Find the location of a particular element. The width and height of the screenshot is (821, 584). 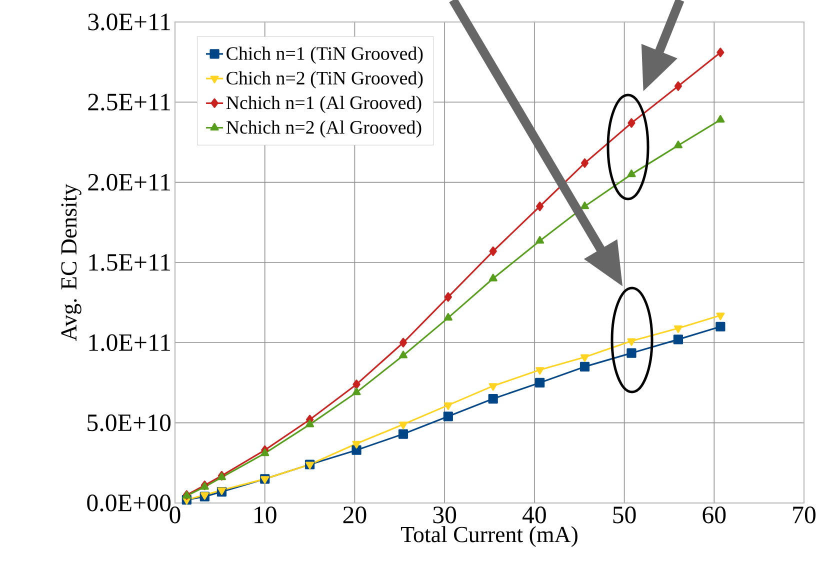

y-tick-label: 1.0E+11 is located at coordinates (129, 343).